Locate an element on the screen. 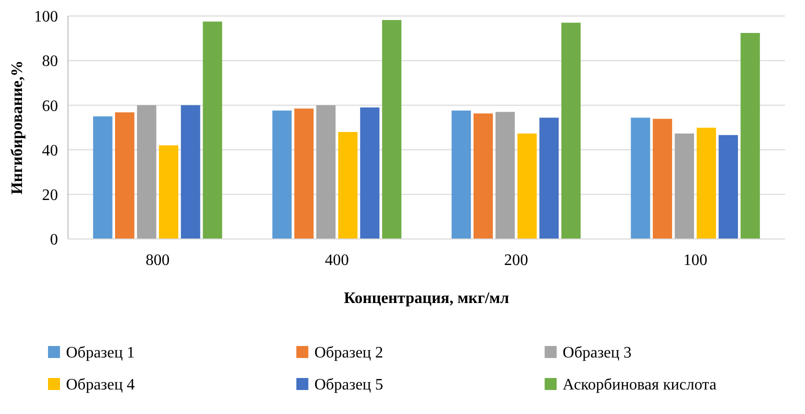 This screenshot has height=414, width=805. y-tick-label: 60 is located at coordinates (50, 106).